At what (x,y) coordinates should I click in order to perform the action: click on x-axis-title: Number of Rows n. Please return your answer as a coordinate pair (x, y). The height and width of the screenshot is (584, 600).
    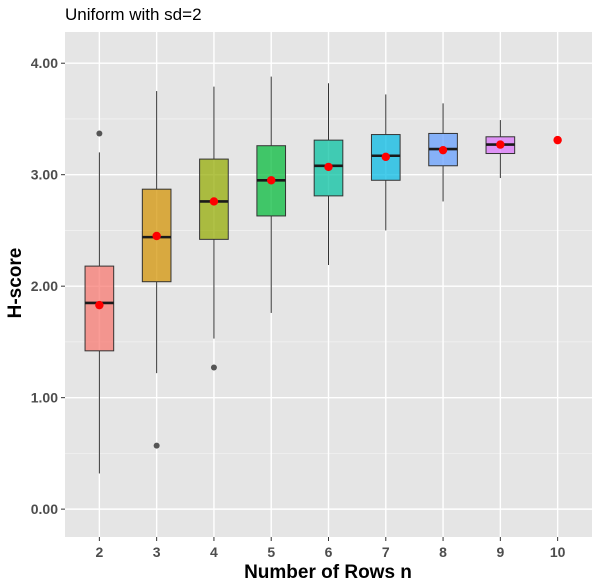
    Looking at the image, I should click on (328, 572).